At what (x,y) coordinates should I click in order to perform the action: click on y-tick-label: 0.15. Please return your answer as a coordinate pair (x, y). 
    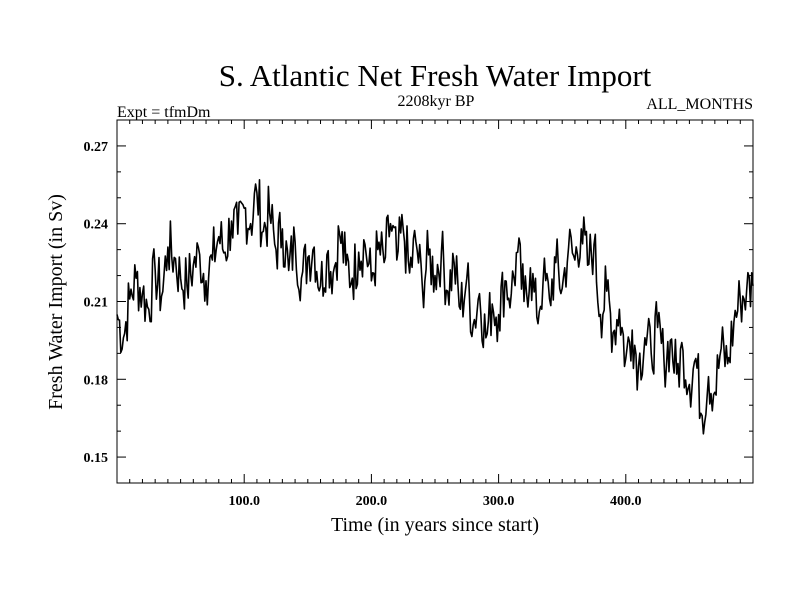
    Looking at the image, I should click on (96, 458).